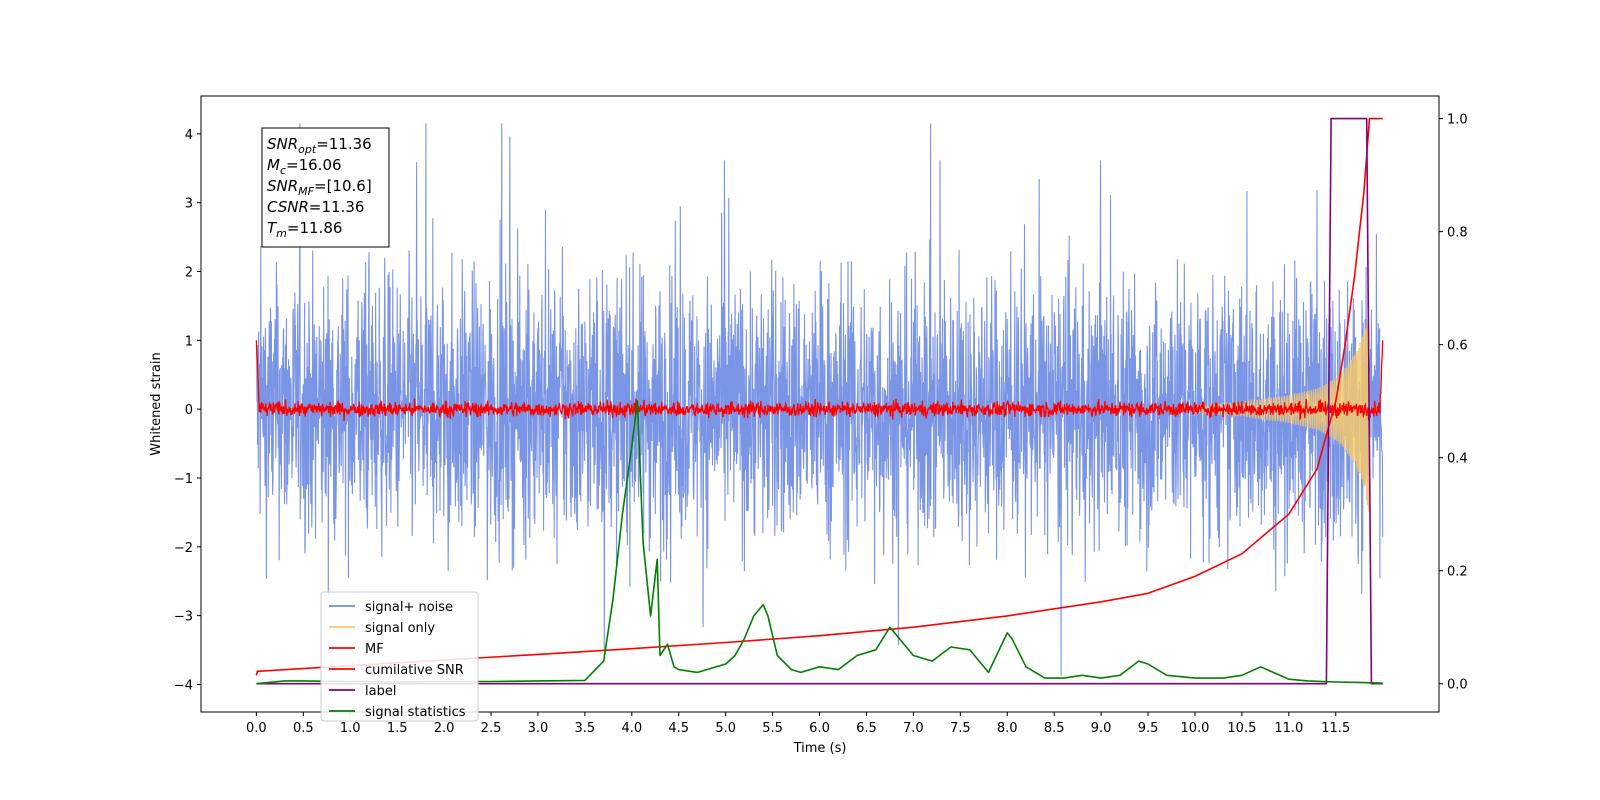 The height and width of the screenshot is (800, 1600). What do you see at coordinates (183, 479) in the screenshot?
I see `y-left-tick-label: −1` at bounding box center [183, 479].